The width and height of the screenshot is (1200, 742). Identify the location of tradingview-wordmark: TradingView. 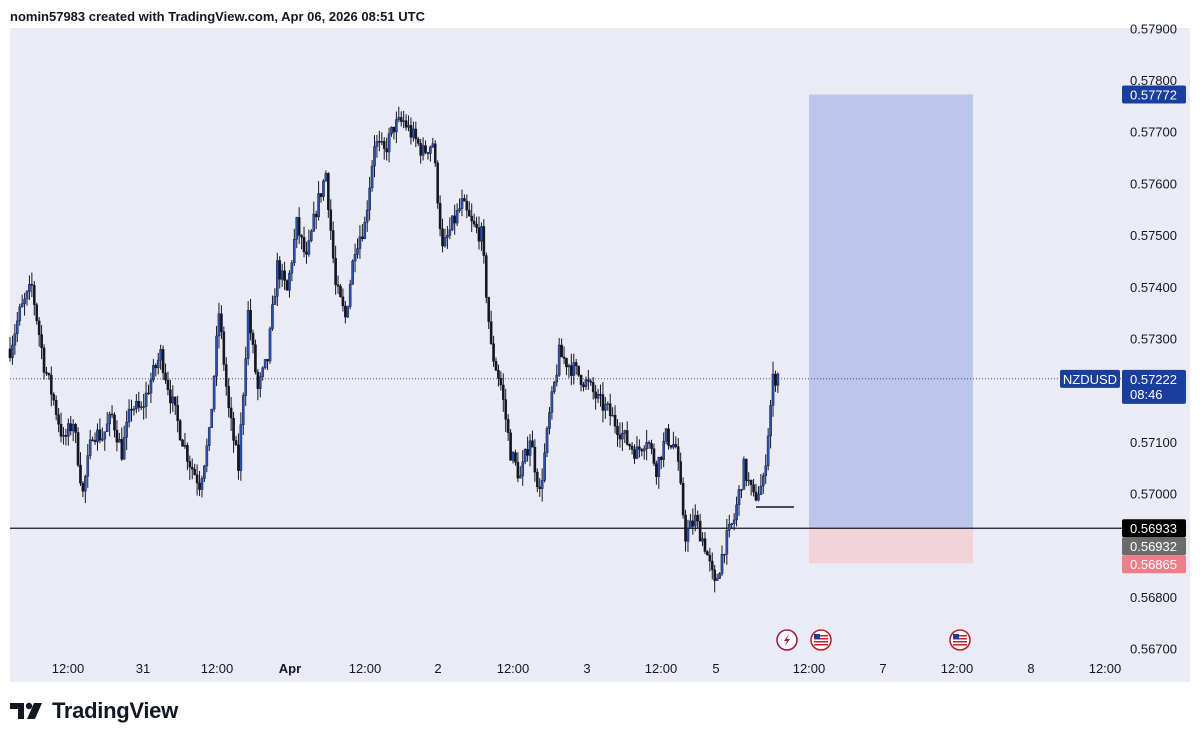
(115, 710).